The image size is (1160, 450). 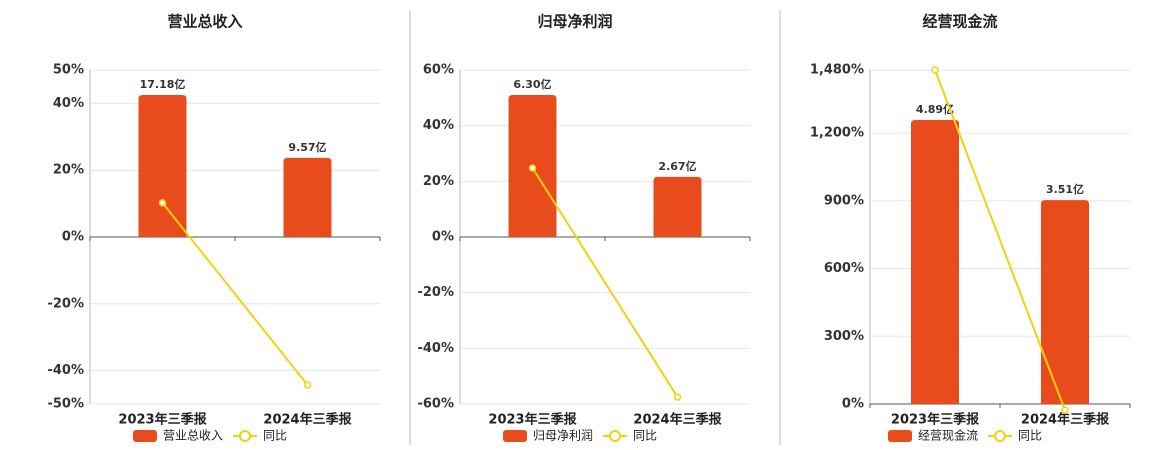 What do you see at coordinates (307, 147) in the screenshot?
I see `value-label: 9.57亿` at bounding box center [307, 147].